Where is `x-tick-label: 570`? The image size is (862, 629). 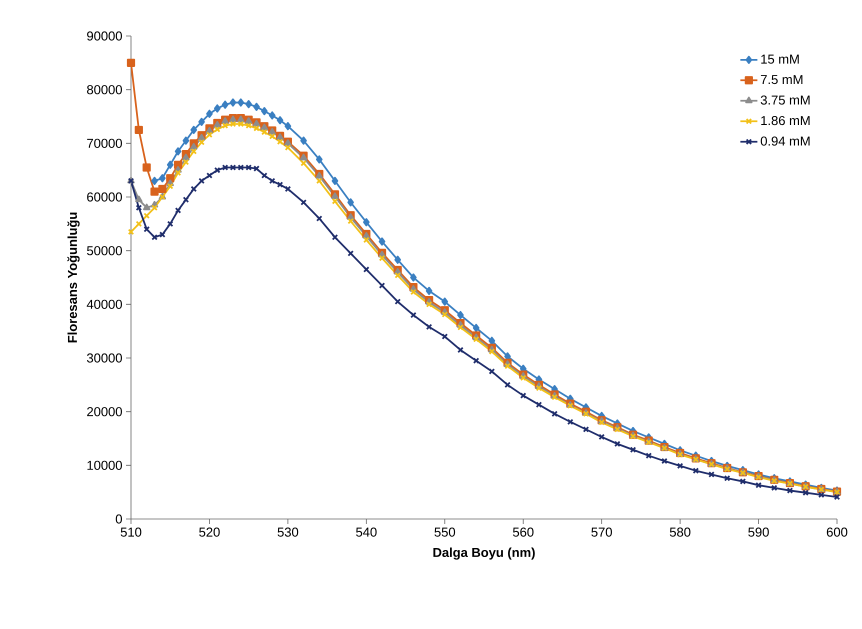 x-tick-label: 570 is located at coordinates (601, 532).